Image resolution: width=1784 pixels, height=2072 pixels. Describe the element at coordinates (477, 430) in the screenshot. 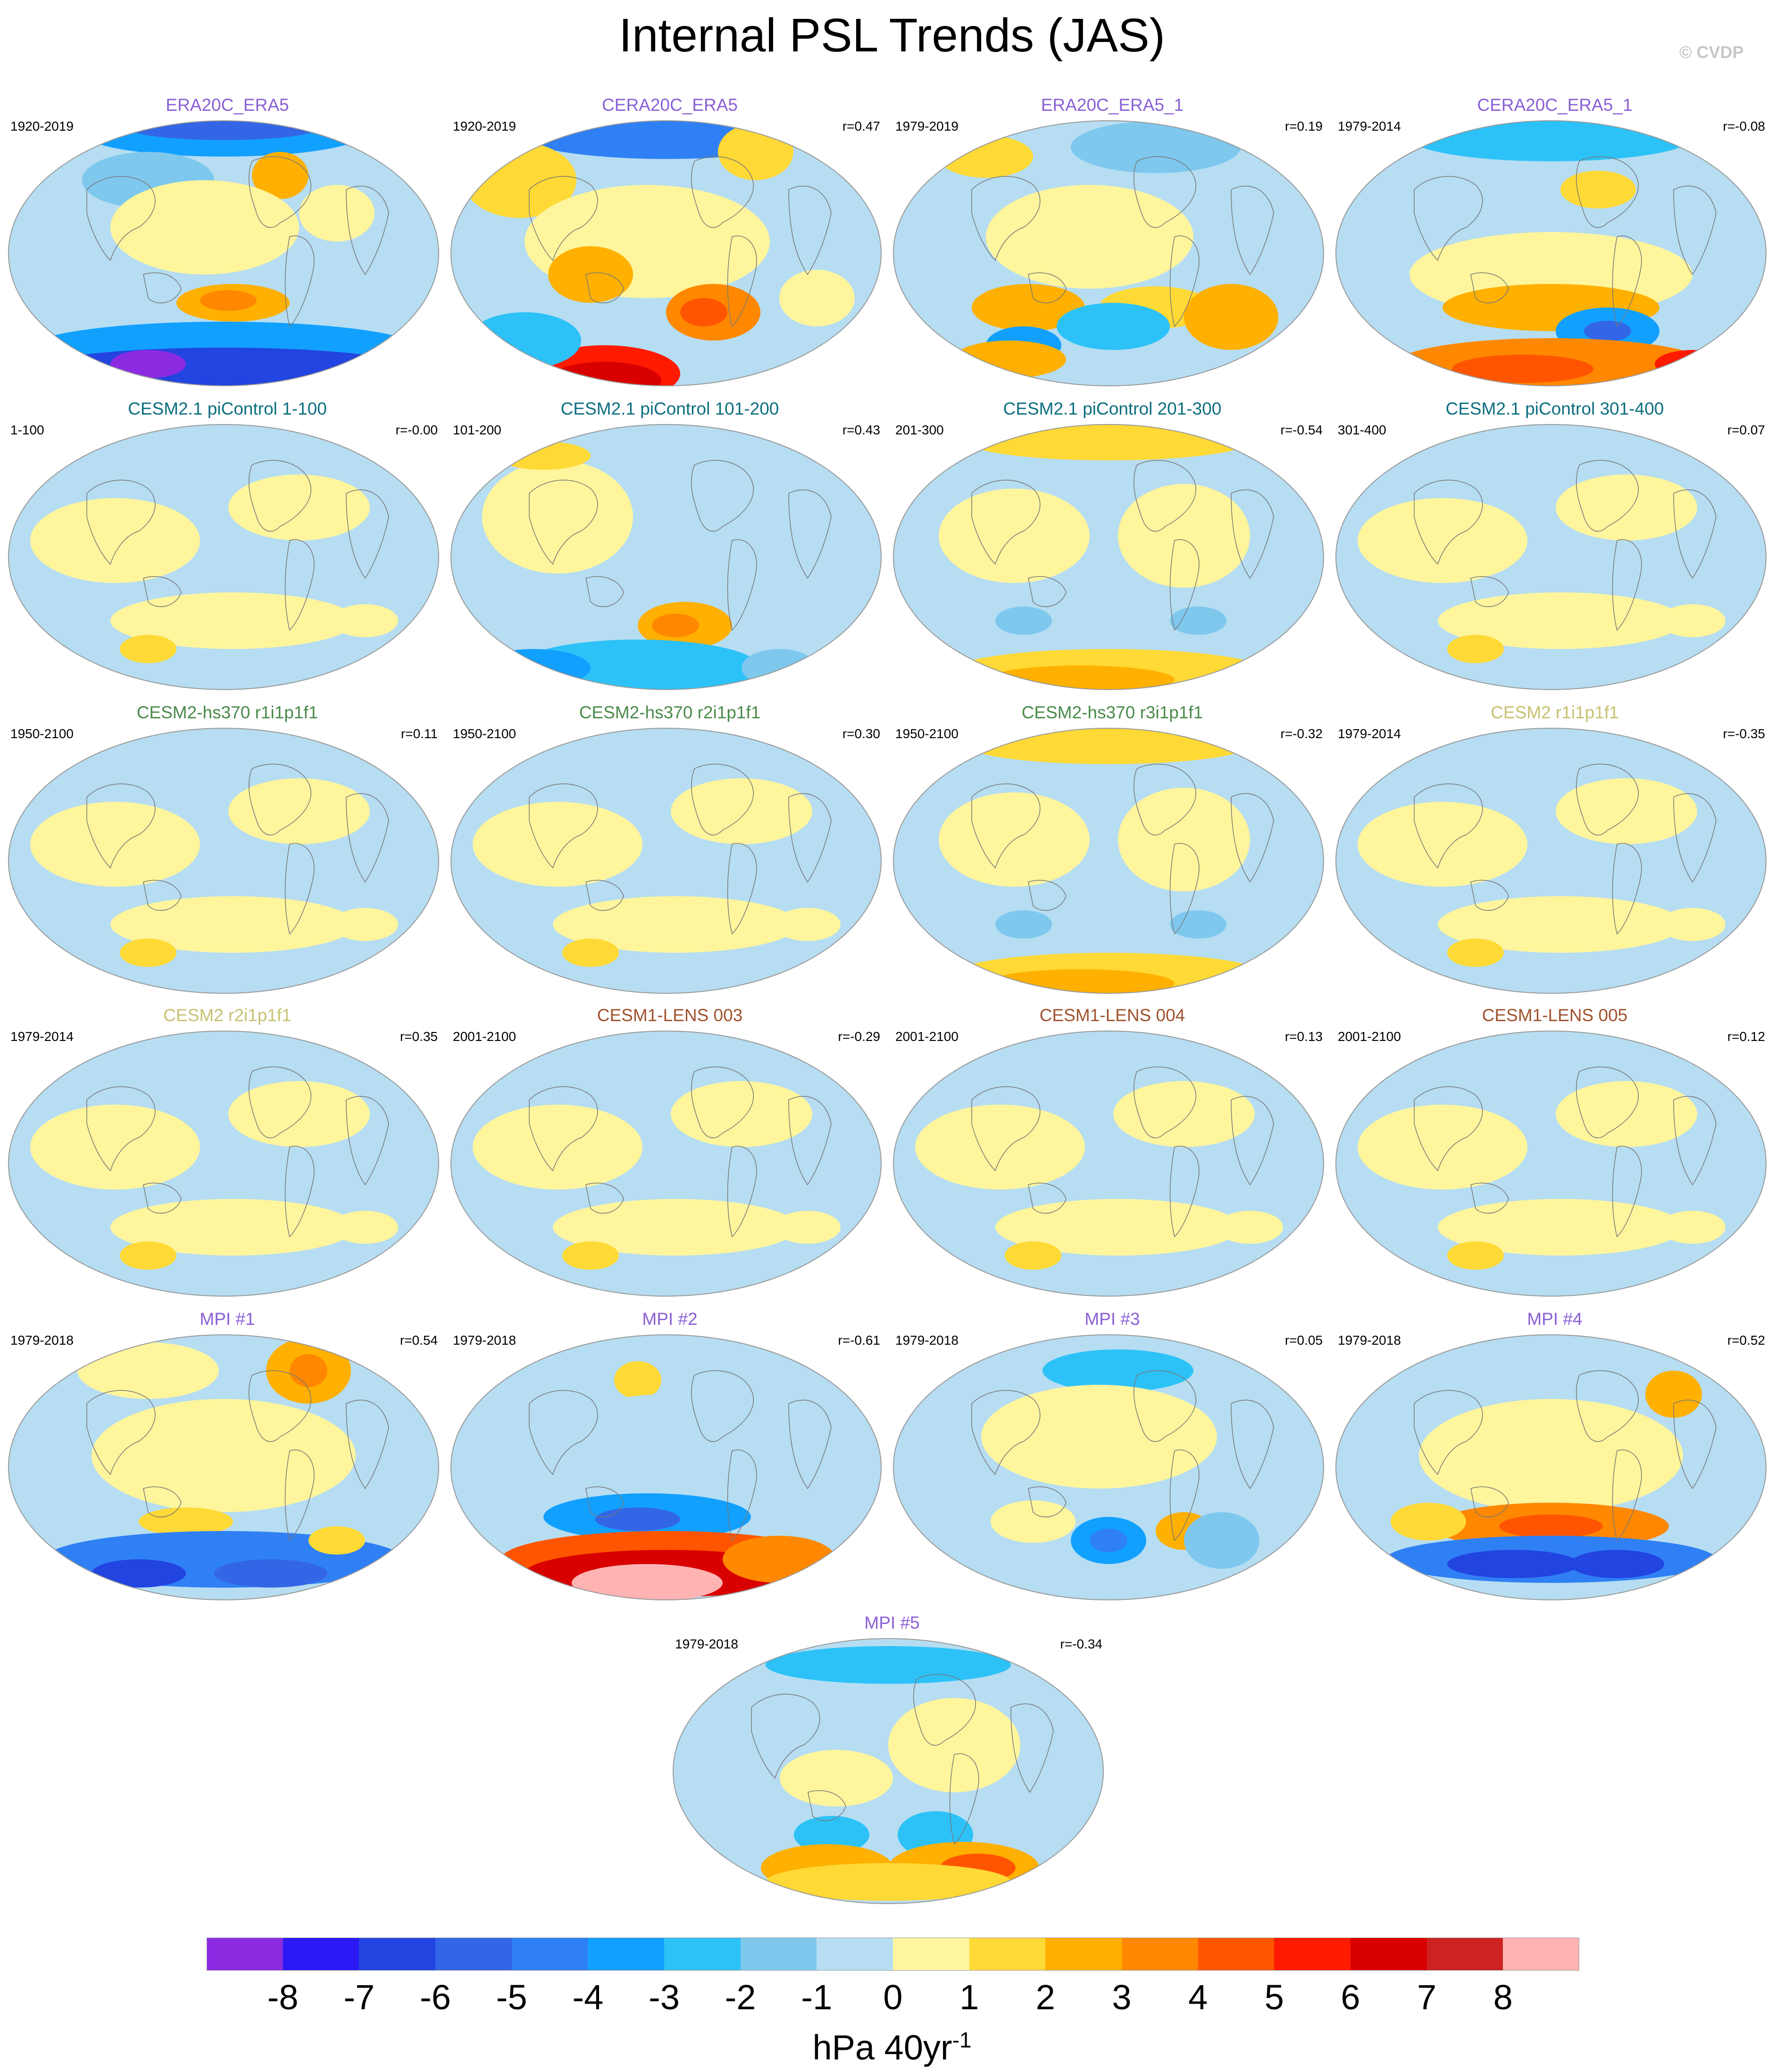

I see `panel-period: 101-200` at that location.